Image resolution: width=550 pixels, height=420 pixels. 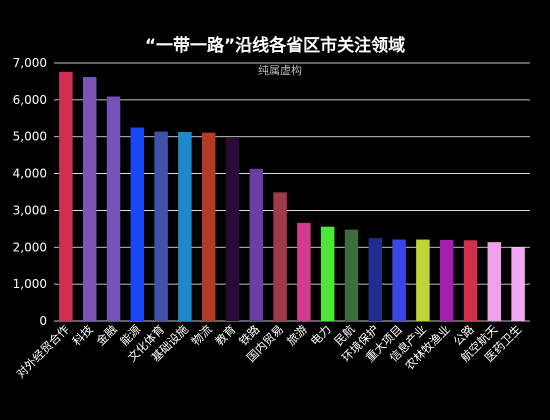 What do you see at coordinates (30, 63) in the screenshot?
I see `y-tick-label: 7,000` at bounding box center [30, 63].